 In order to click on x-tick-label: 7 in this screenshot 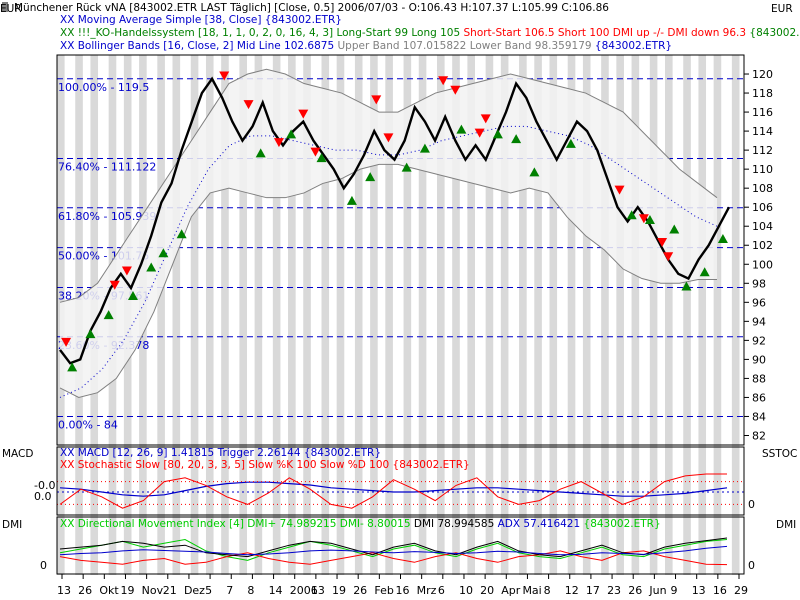, I will do `click(229, 590)`.